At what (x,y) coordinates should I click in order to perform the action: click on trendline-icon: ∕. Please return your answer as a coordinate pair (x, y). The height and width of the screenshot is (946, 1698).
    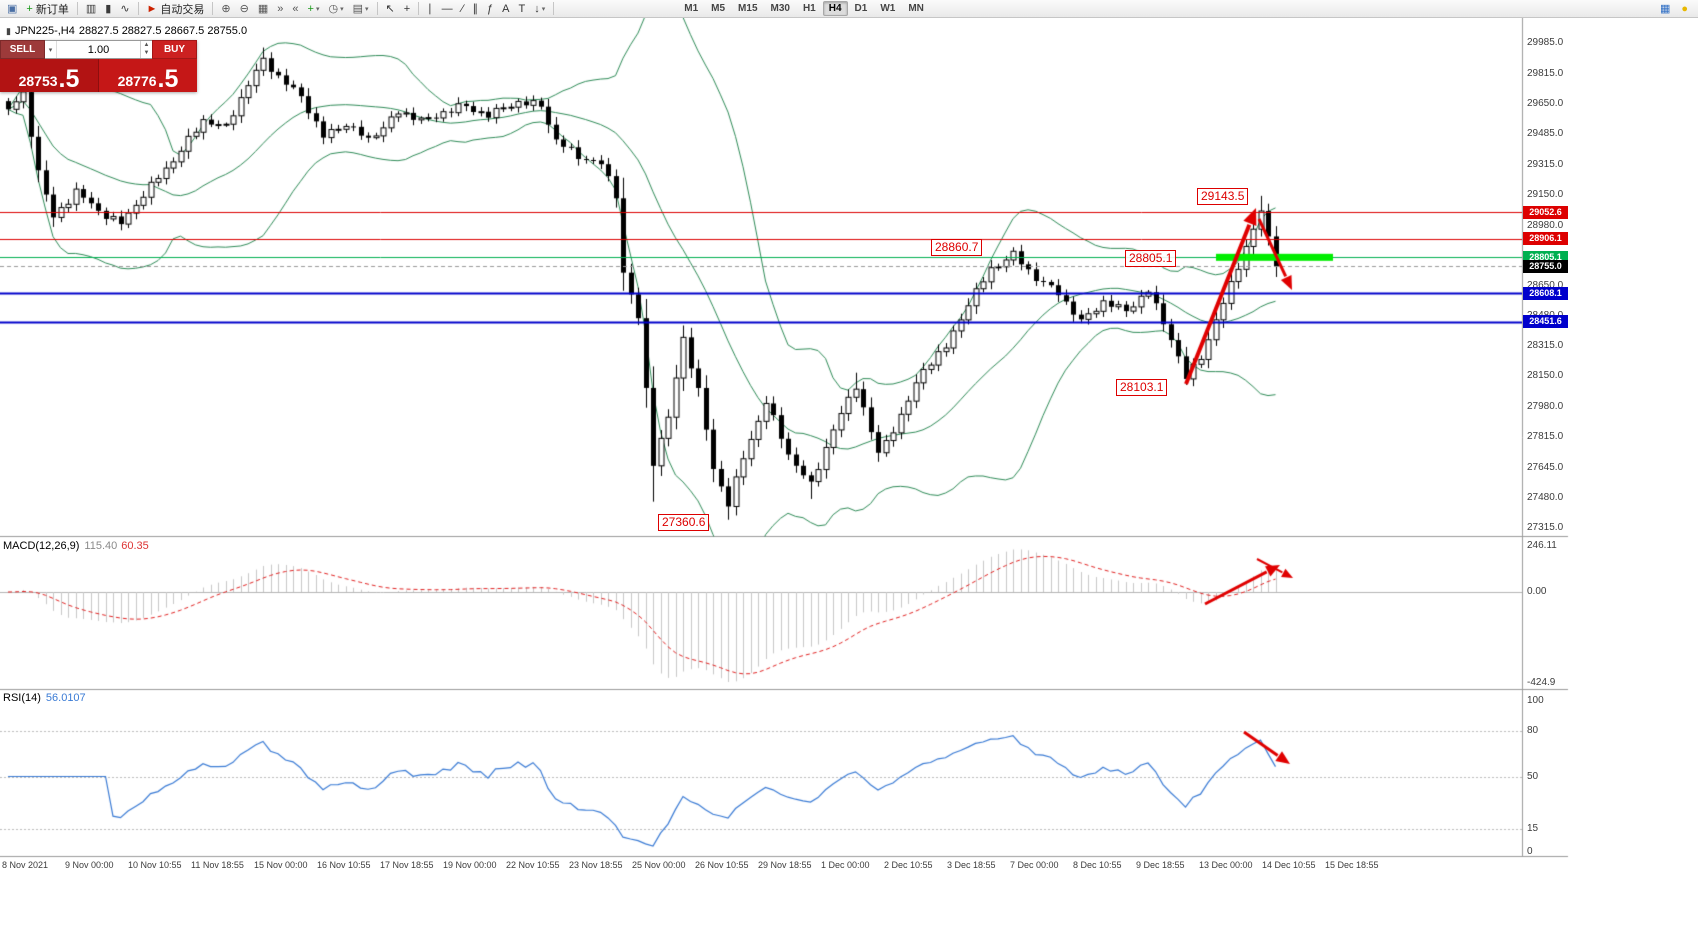
    Looking at the image, I should click on (462, 8).